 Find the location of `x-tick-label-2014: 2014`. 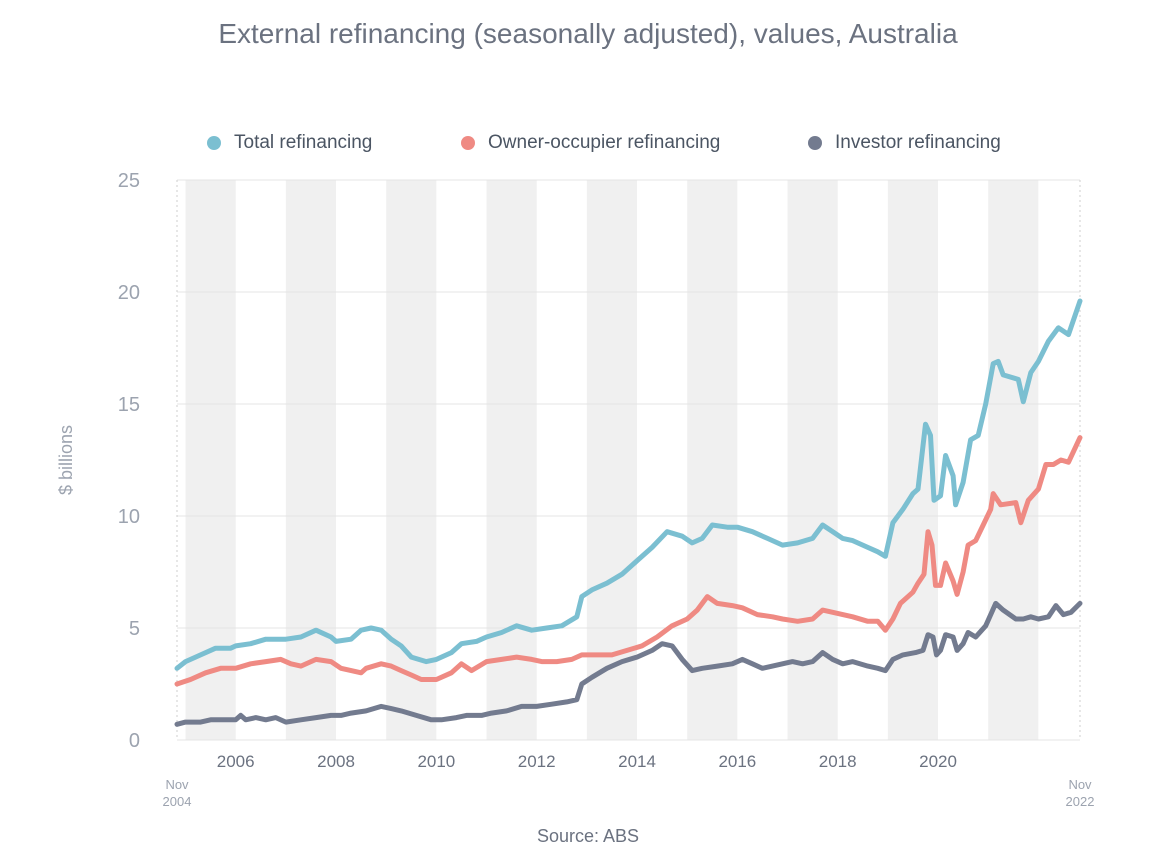

x-tick-label-2014: 2014 is located at coordinates (637, 761).